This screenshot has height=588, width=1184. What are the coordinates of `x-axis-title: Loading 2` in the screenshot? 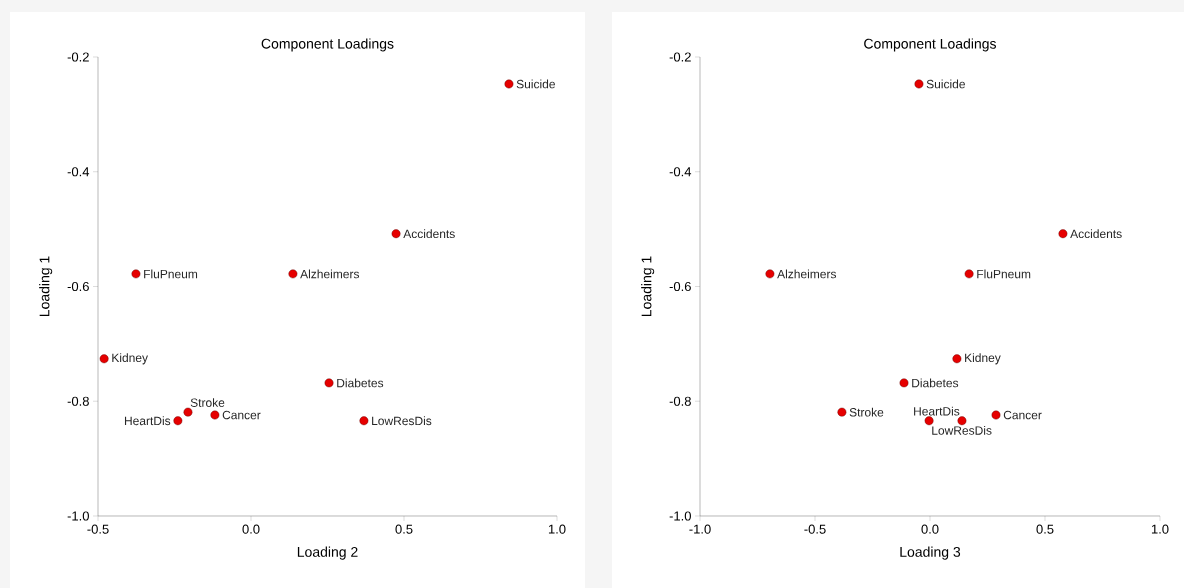 It's located at (327, 553).